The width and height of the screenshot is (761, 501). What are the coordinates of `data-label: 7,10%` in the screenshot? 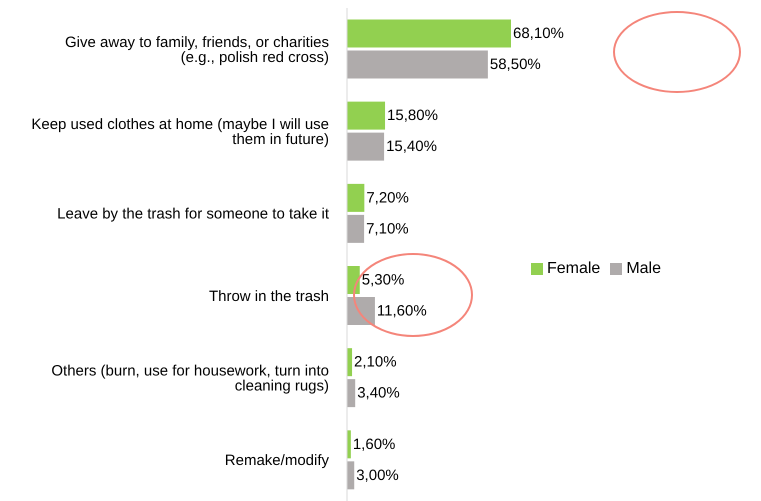 It's located at (387, 229).